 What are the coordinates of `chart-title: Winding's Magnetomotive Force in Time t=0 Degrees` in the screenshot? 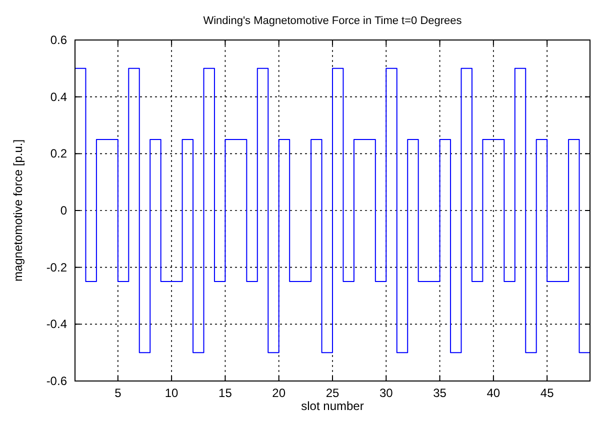 It's located at (332, 21).